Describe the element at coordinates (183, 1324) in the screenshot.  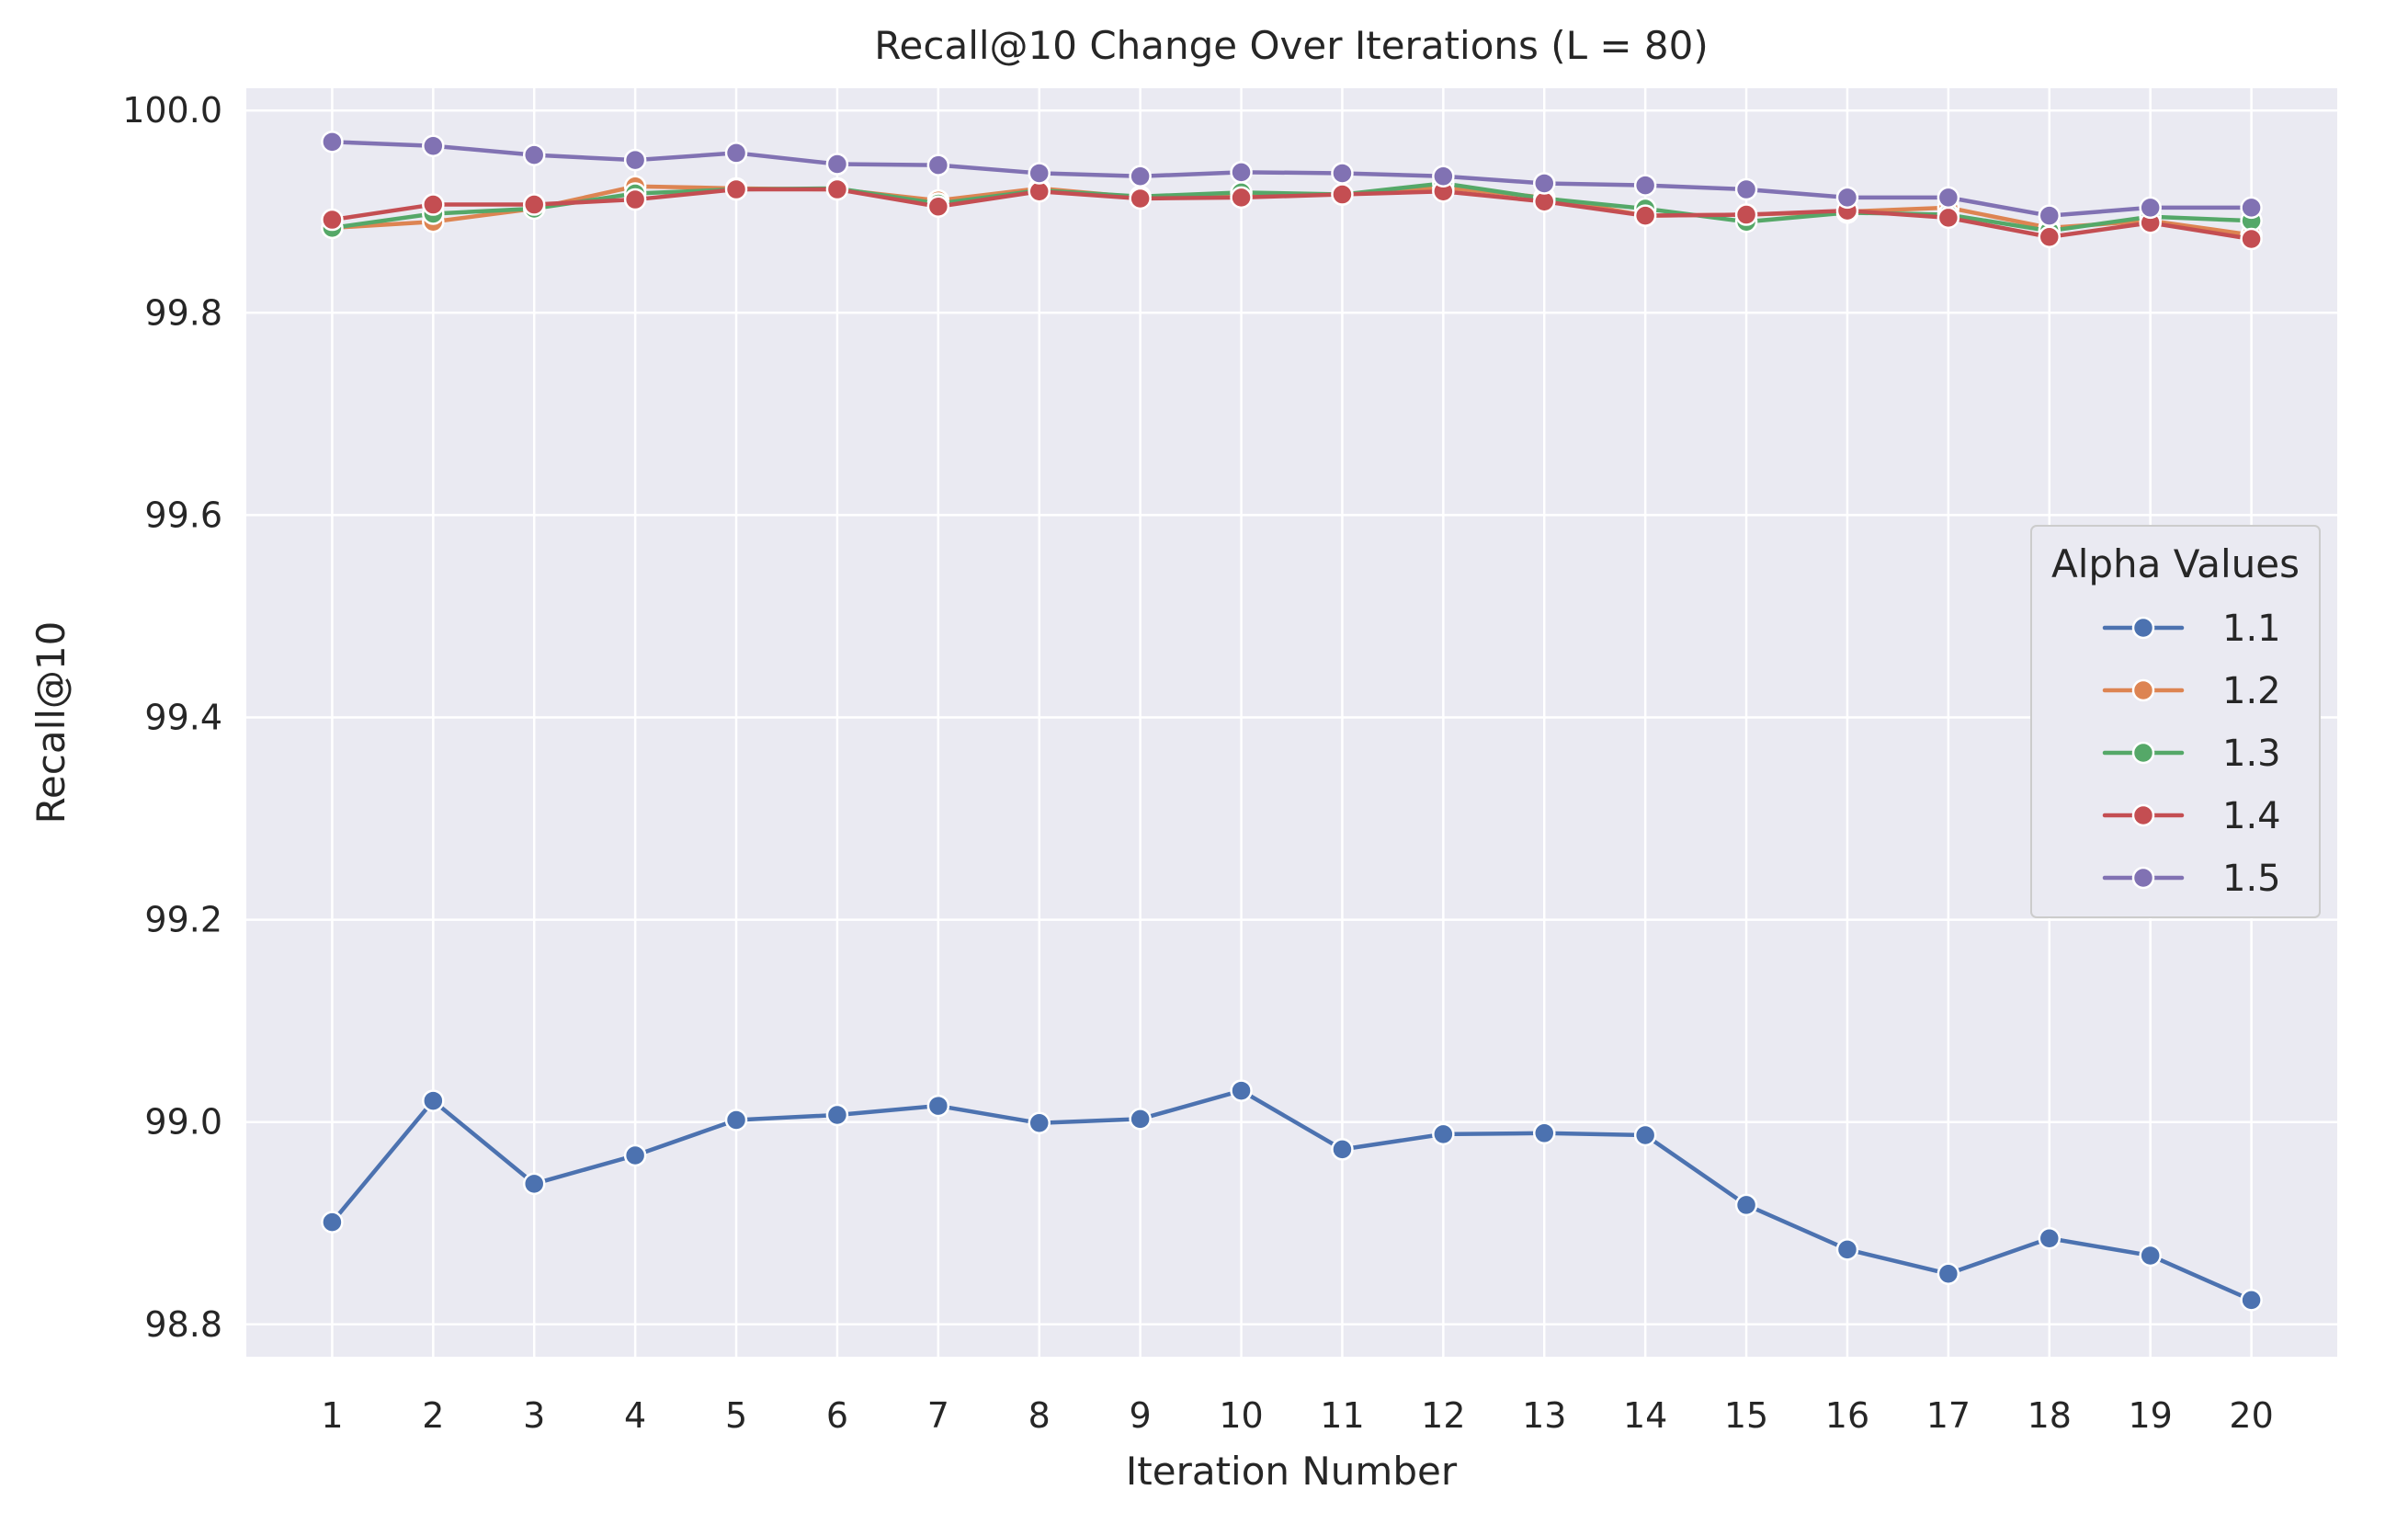
I see `y-tick-label: 98.8` at that location.